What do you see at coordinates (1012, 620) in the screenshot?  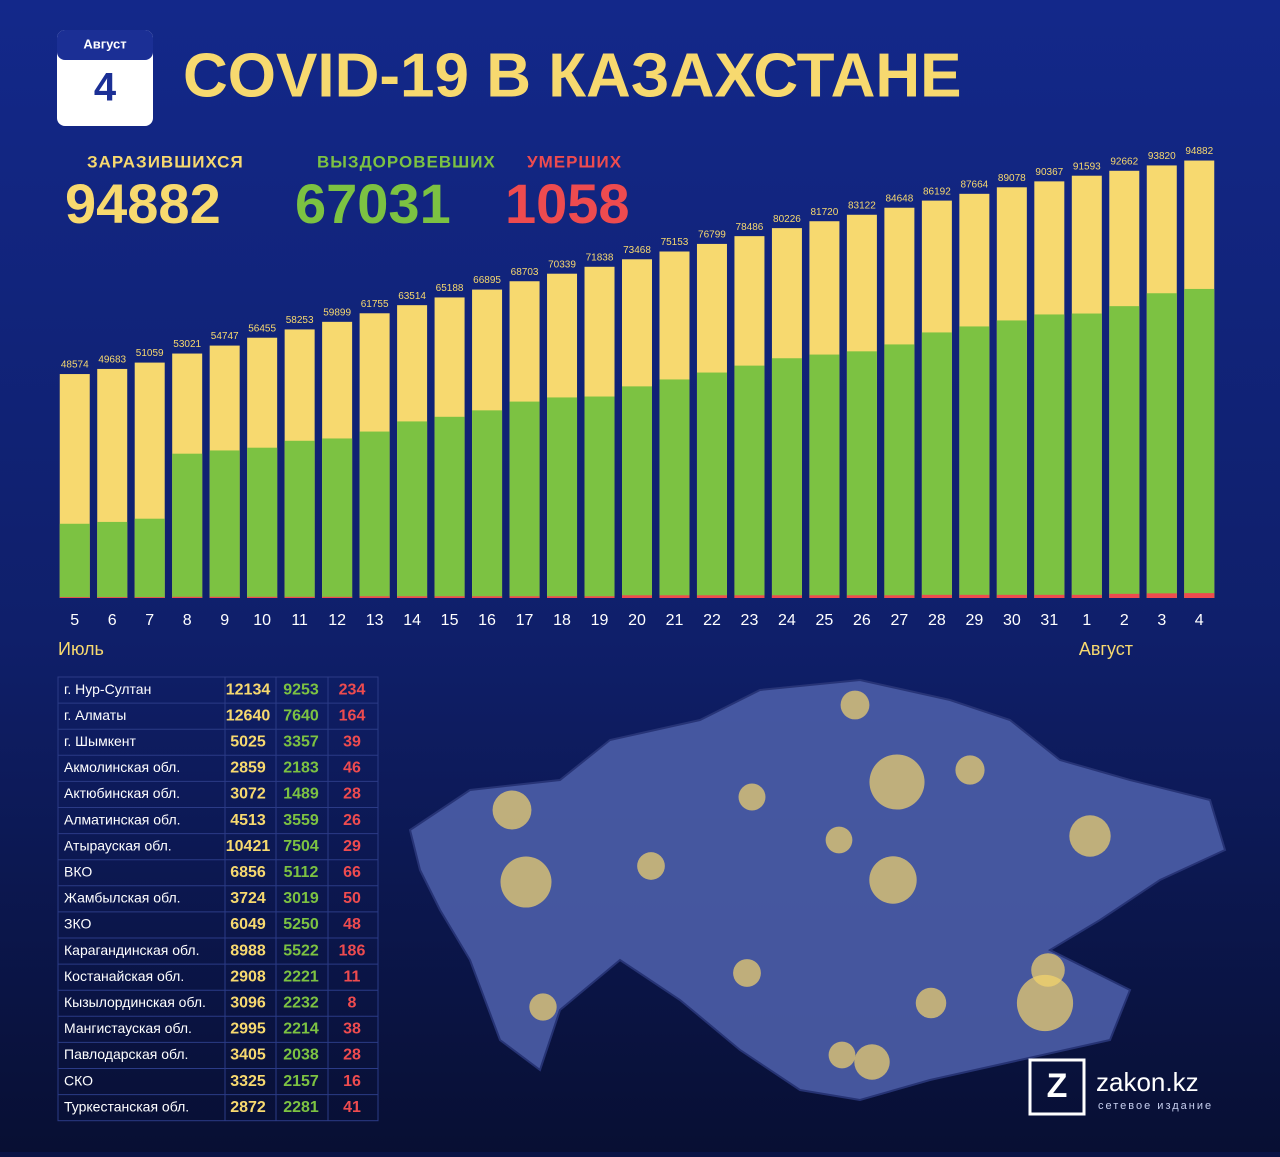 I see `x-tick-label: 30` at bounding box center [1012, 620].